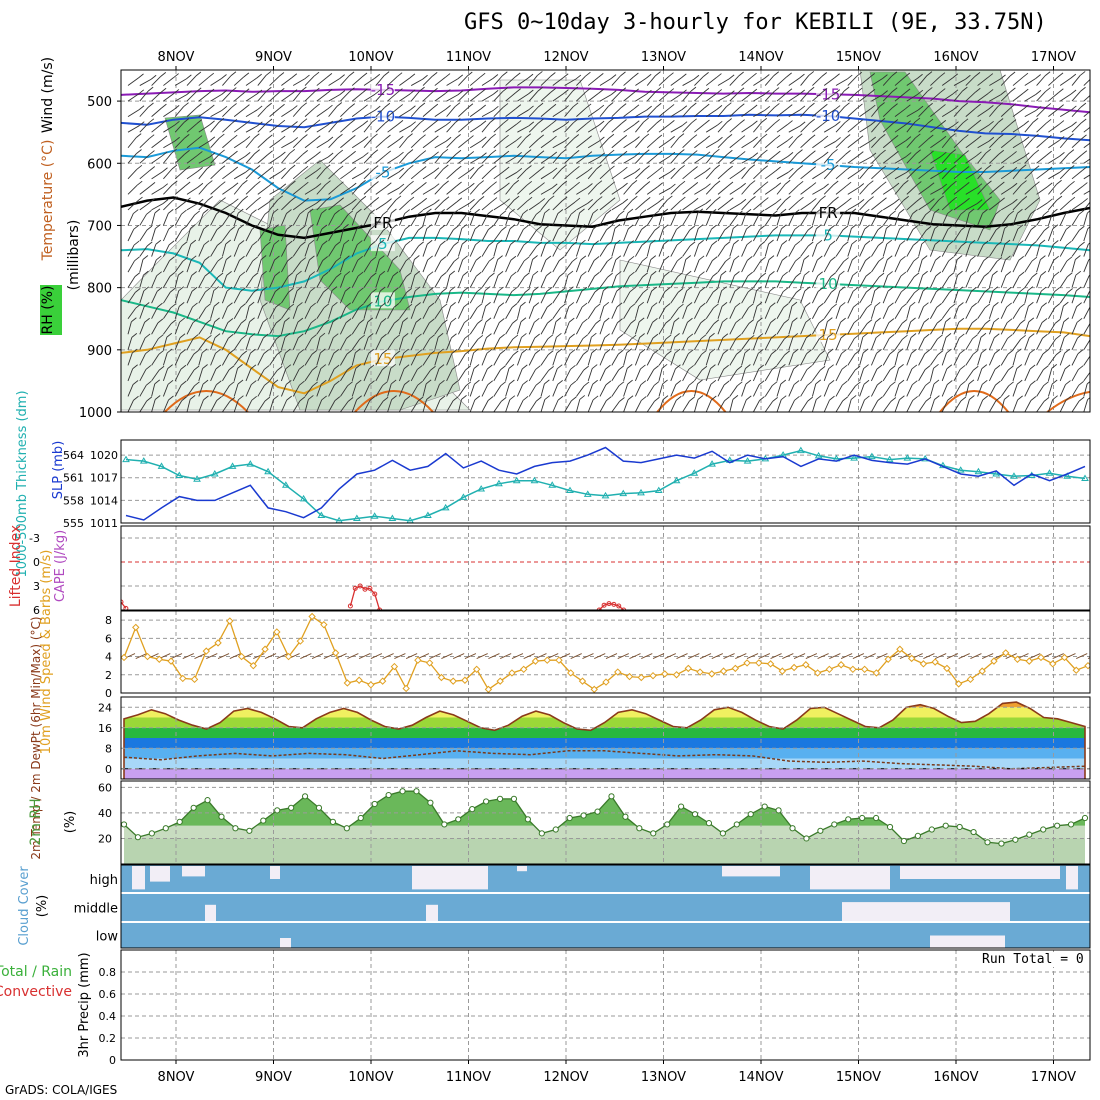 The width and height of the screenshot is (1100, 1100). Describe the element at coordinates (99, 102) in the screenshot. I see `pressure-tick-label: 500` at that location.